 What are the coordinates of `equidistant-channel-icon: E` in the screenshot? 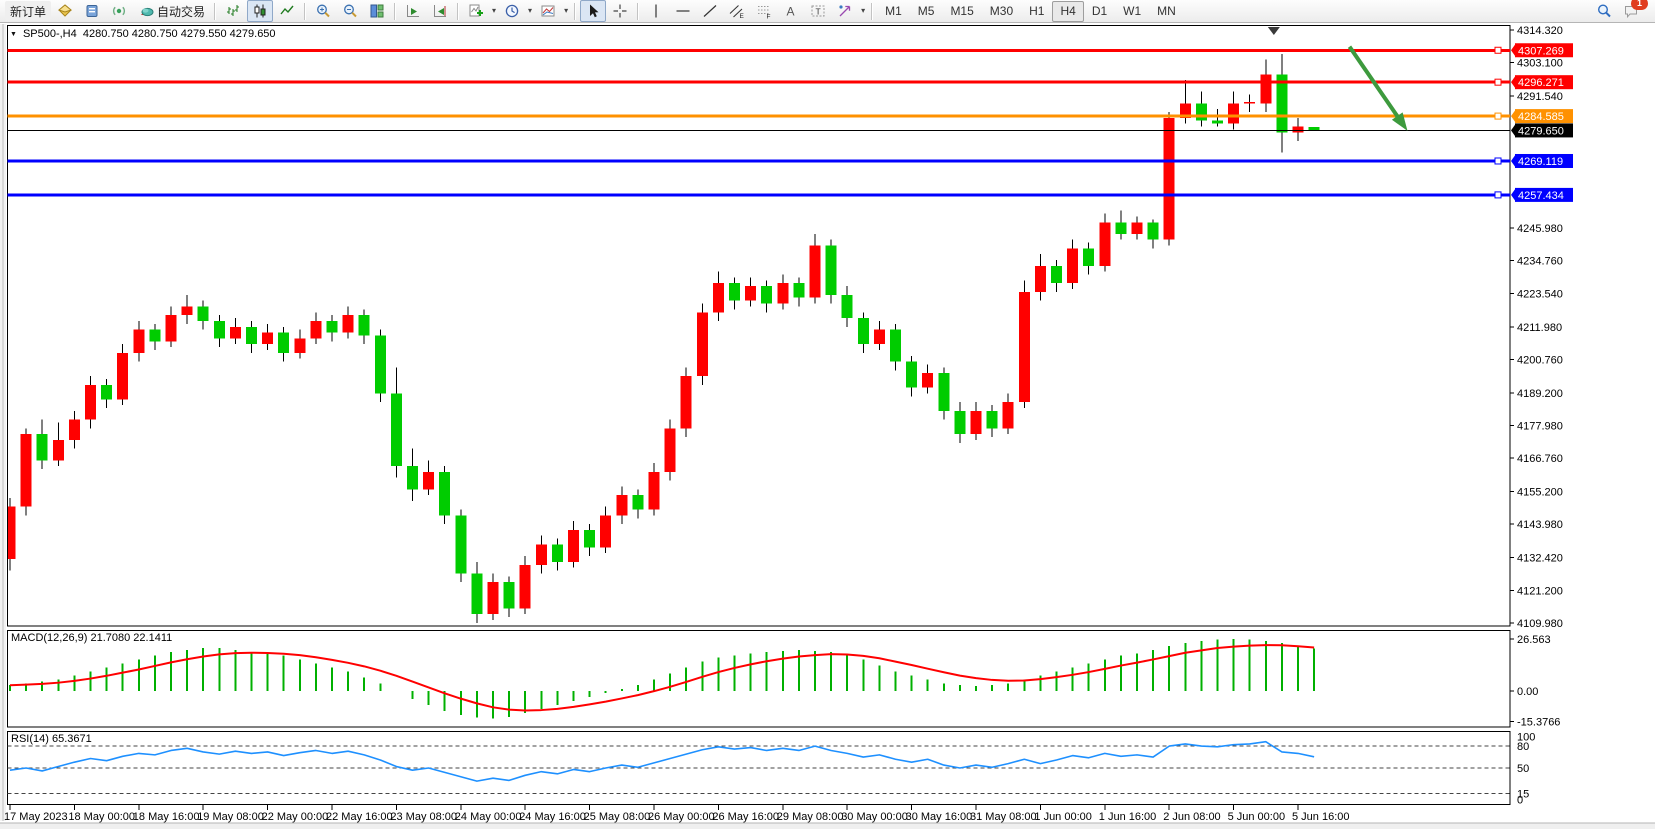 It's located at (737, 11).